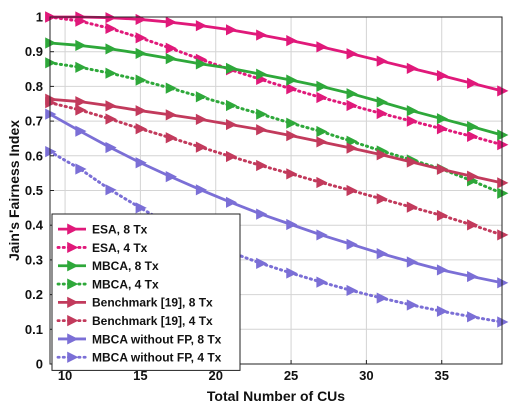  Describe the element at coordinates (139, 358) in the screenshot. I see `legend-entry: MBCA without FP, 4 Tx` at that location.